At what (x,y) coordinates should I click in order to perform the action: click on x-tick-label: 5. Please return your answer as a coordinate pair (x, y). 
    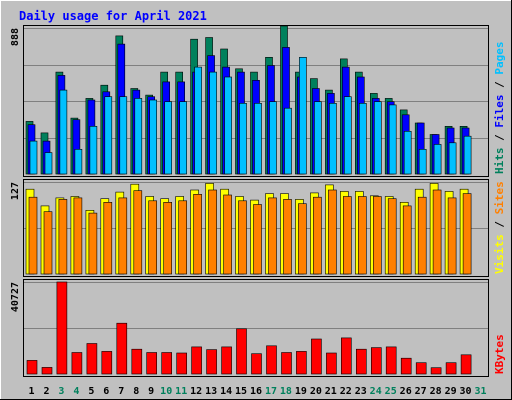
    Looking at the image, I should click on (91, 391).